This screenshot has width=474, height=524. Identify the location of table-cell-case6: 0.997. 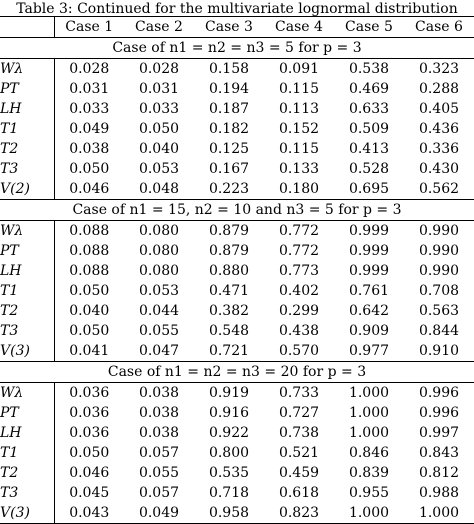
(439, 433).